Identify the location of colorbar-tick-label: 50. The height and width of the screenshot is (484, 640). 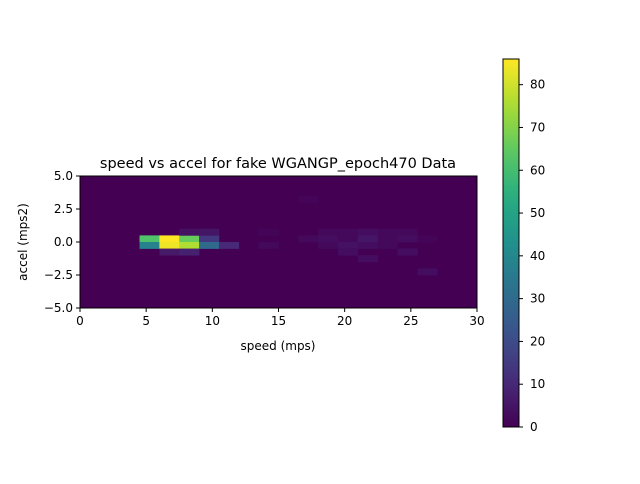
(537, 213).